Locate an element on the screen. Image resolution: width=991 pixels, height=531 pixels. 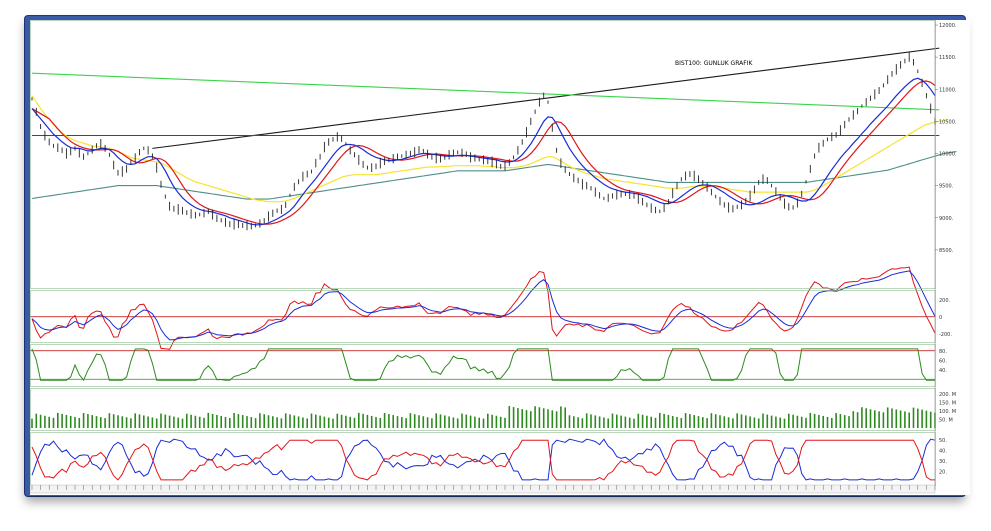
oscillator-2-panel is located at coordinates (482, 365).